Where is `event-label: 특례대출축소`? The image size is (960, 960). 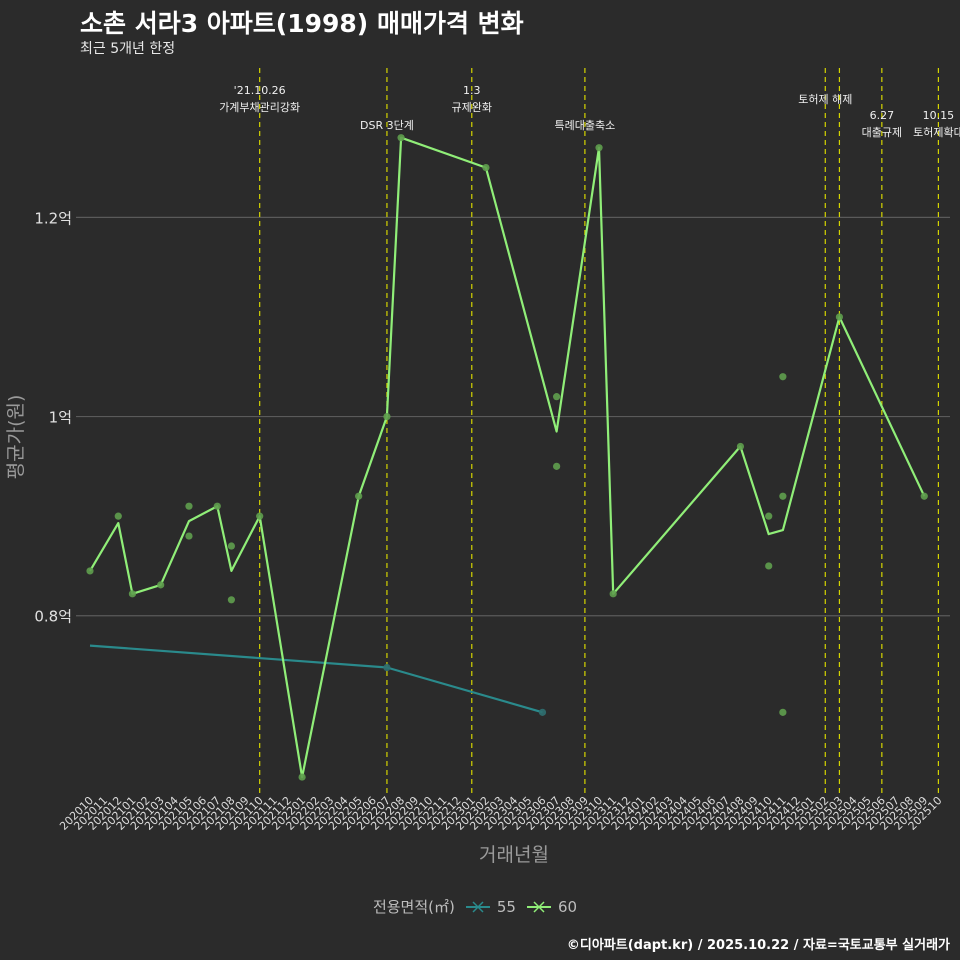 event-label: 특례대출축소 is located at coordinates (585, 125).